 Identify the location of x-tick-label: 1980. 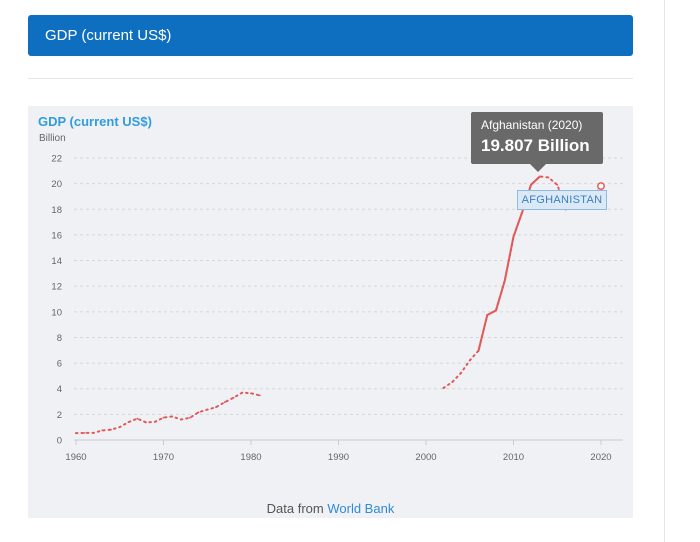
(250, 457).